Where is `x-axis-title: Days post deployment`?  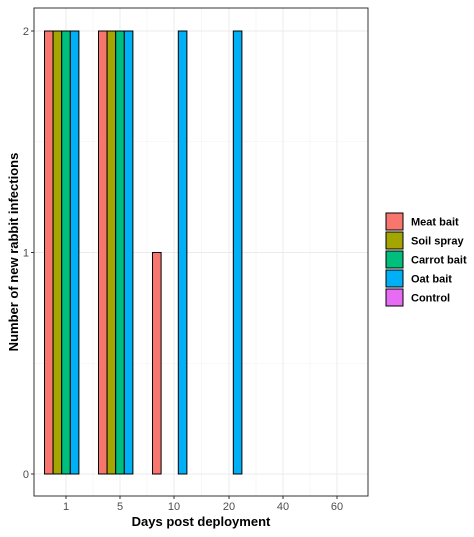 x-axis-title: Days post deployment is located at coordinates (201, 521).